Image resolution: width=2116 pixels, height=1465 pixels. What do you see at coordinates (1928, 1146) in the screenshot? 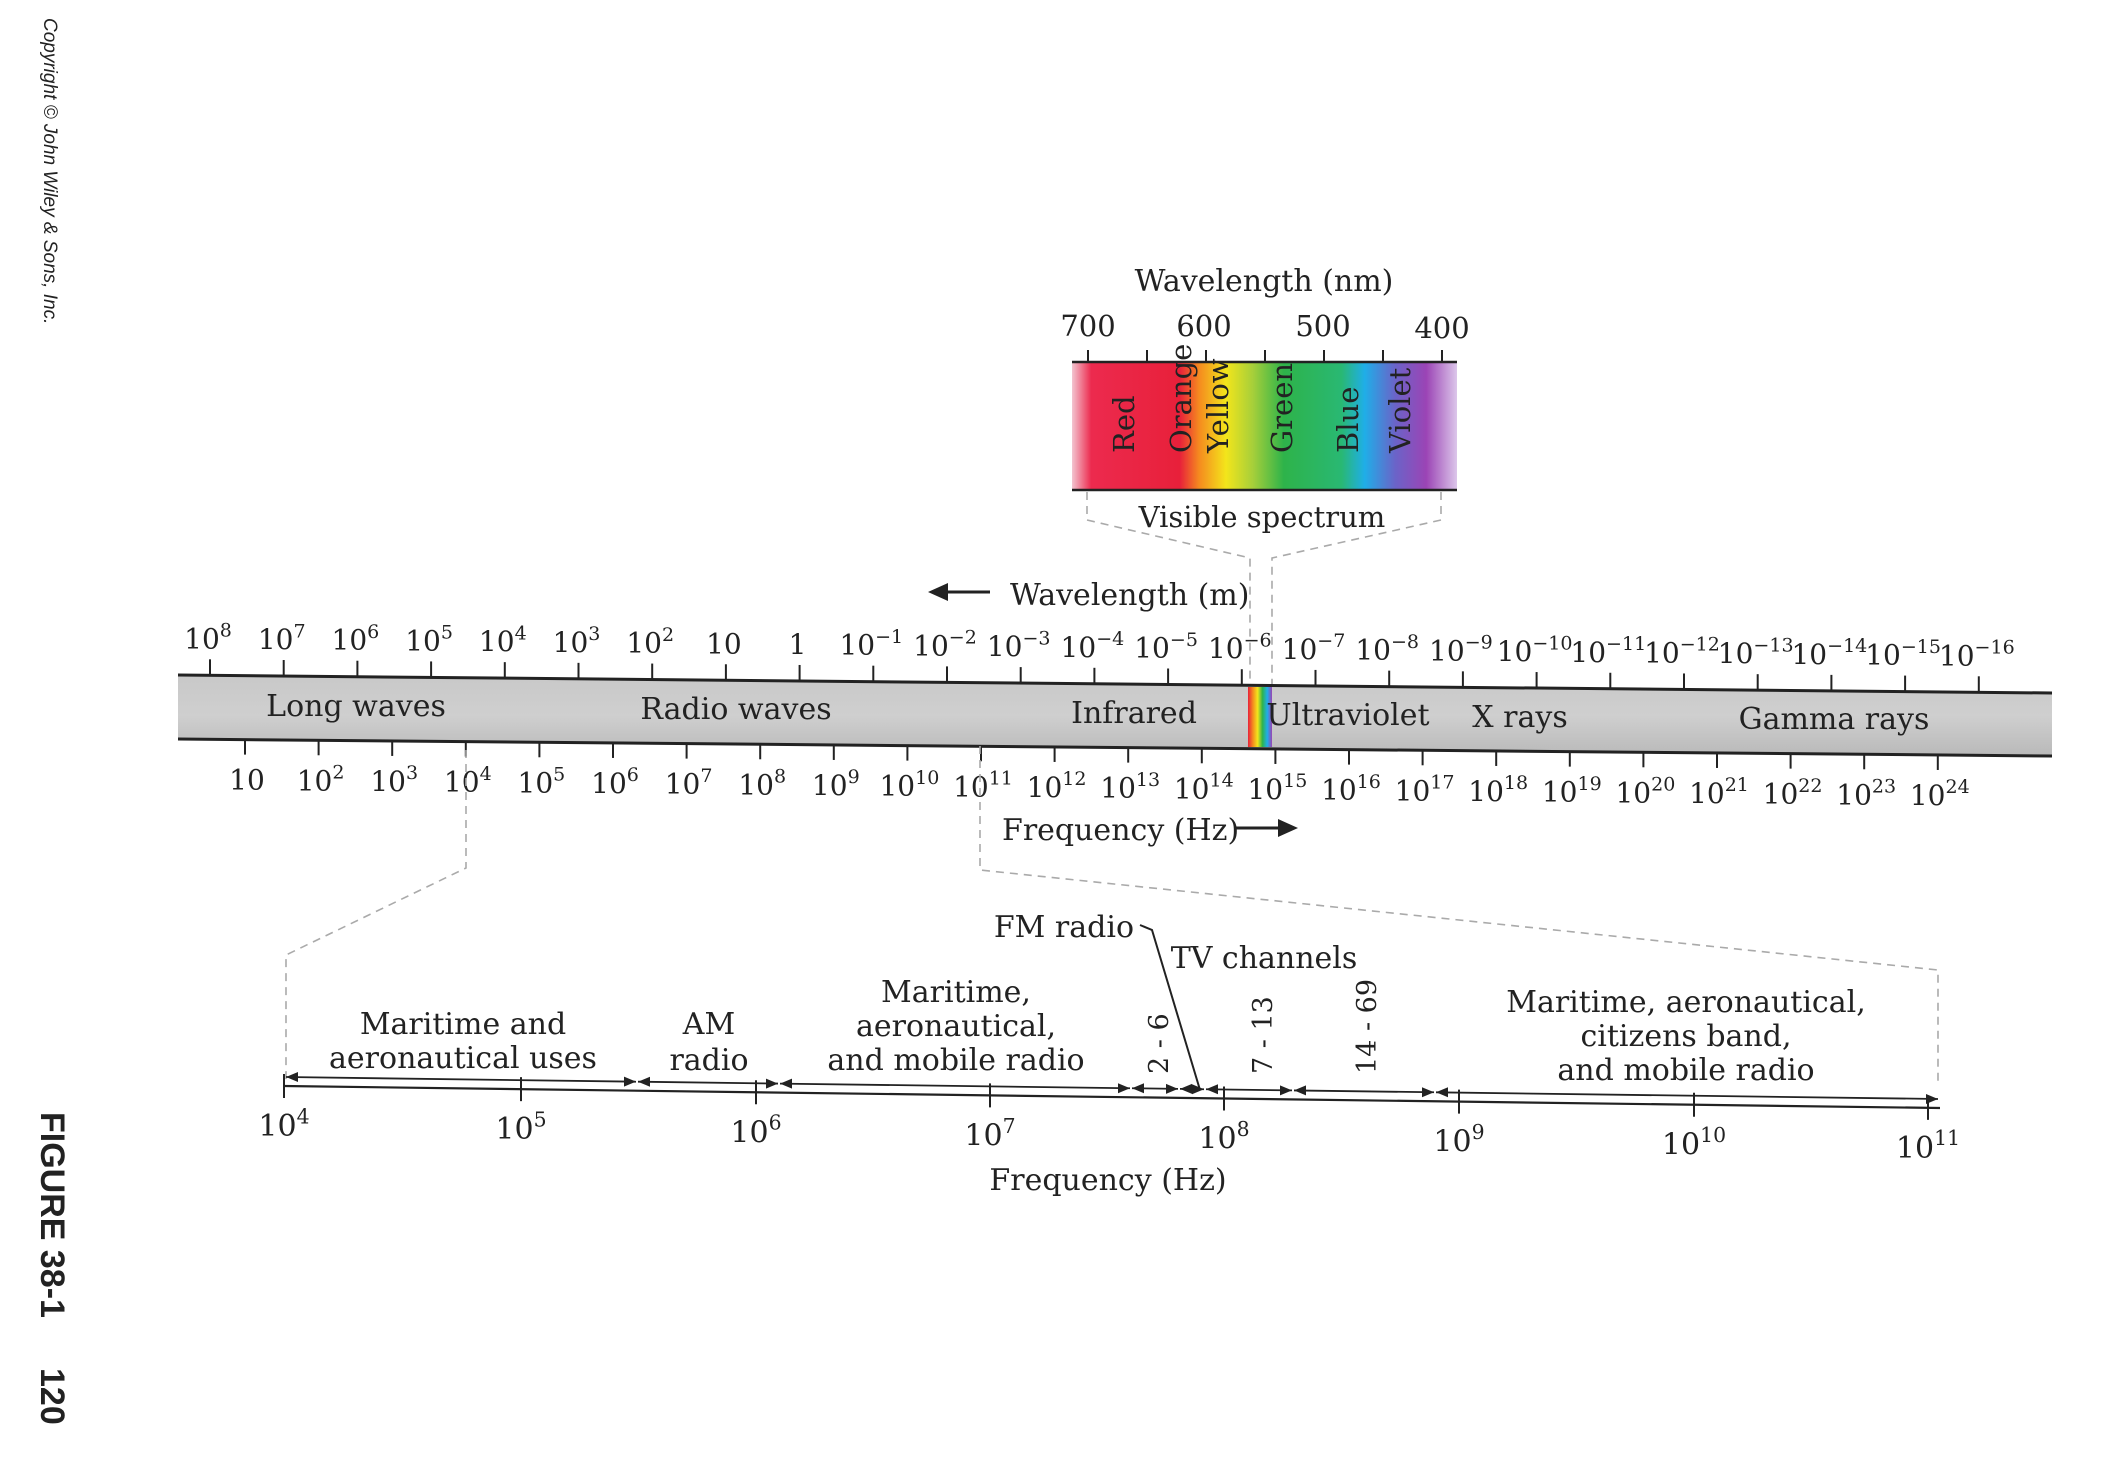
I see `radio-tick-label: 10¹¹` at bounding box center [1928, 1146].